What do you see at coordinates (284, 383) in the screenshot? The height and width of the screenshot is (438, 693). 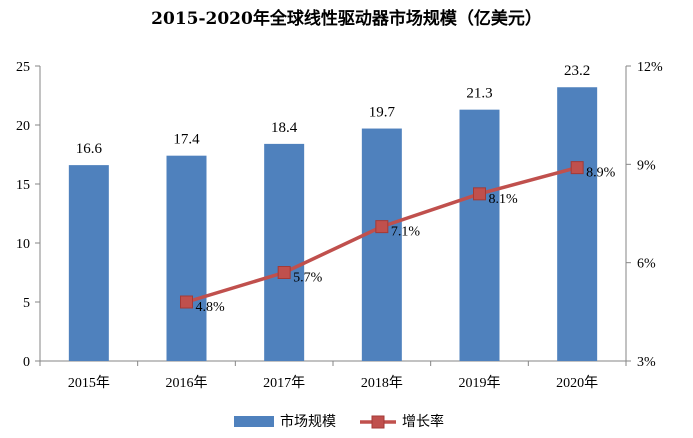 I see `x-tick-label: 2017年` at bounding box center [284, 383].